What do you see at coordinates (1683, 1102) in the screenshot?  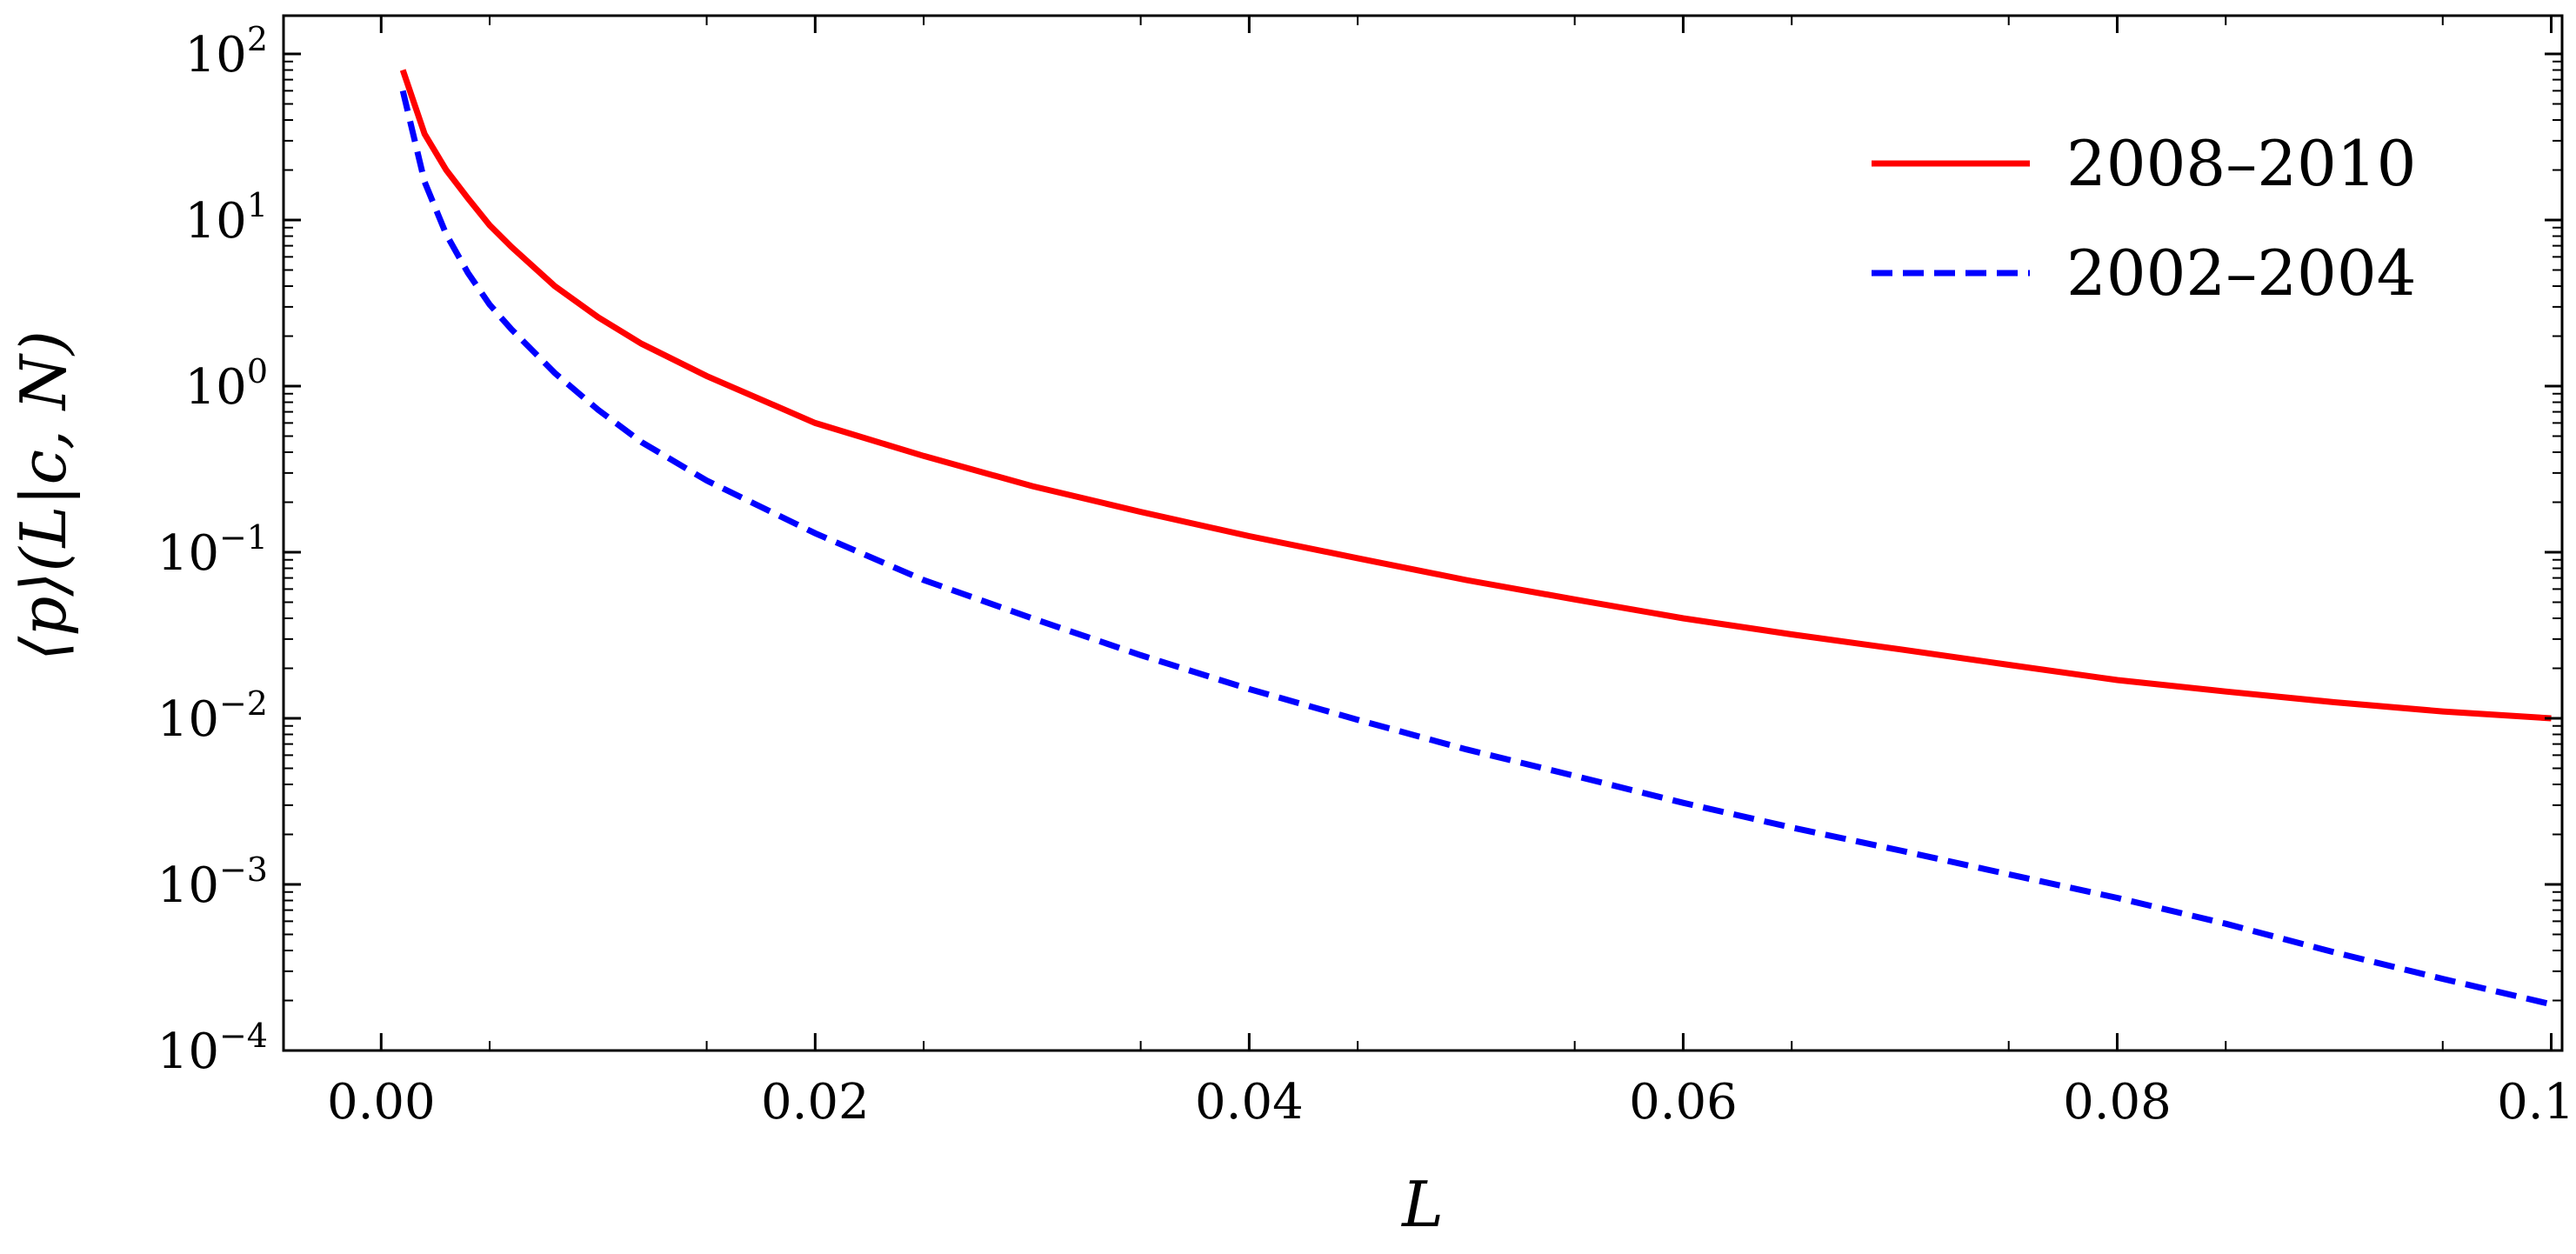 I see `x-tick-label: 0.06` at bounding box center [1683, 1102].